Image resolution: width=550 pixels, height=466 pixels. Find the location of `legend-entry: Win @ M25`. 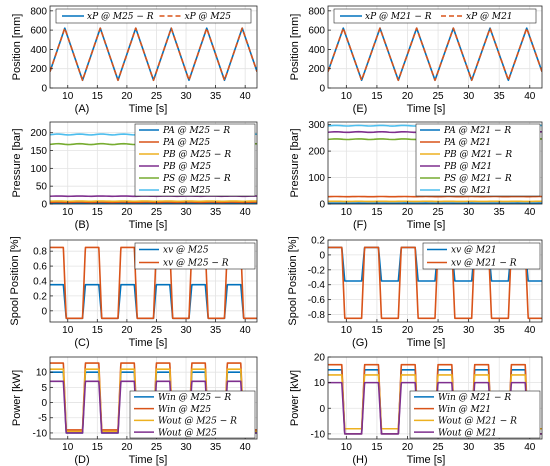

legend-entry: Win @ M25 is located at coordinates (184, 410).